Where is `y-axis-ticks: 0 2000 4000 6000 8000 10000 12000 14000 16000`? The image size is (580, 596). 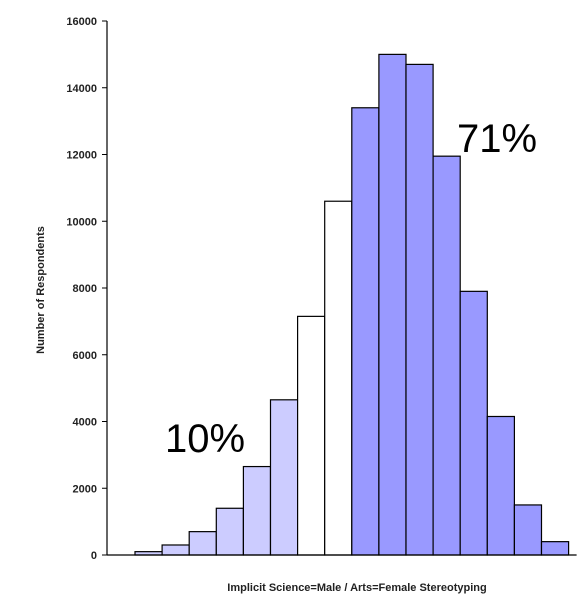
y-axis-ticks: 0 2000 4000 6000 8000 10000 12000 14000 16000 is located at coordinates (86, 289).